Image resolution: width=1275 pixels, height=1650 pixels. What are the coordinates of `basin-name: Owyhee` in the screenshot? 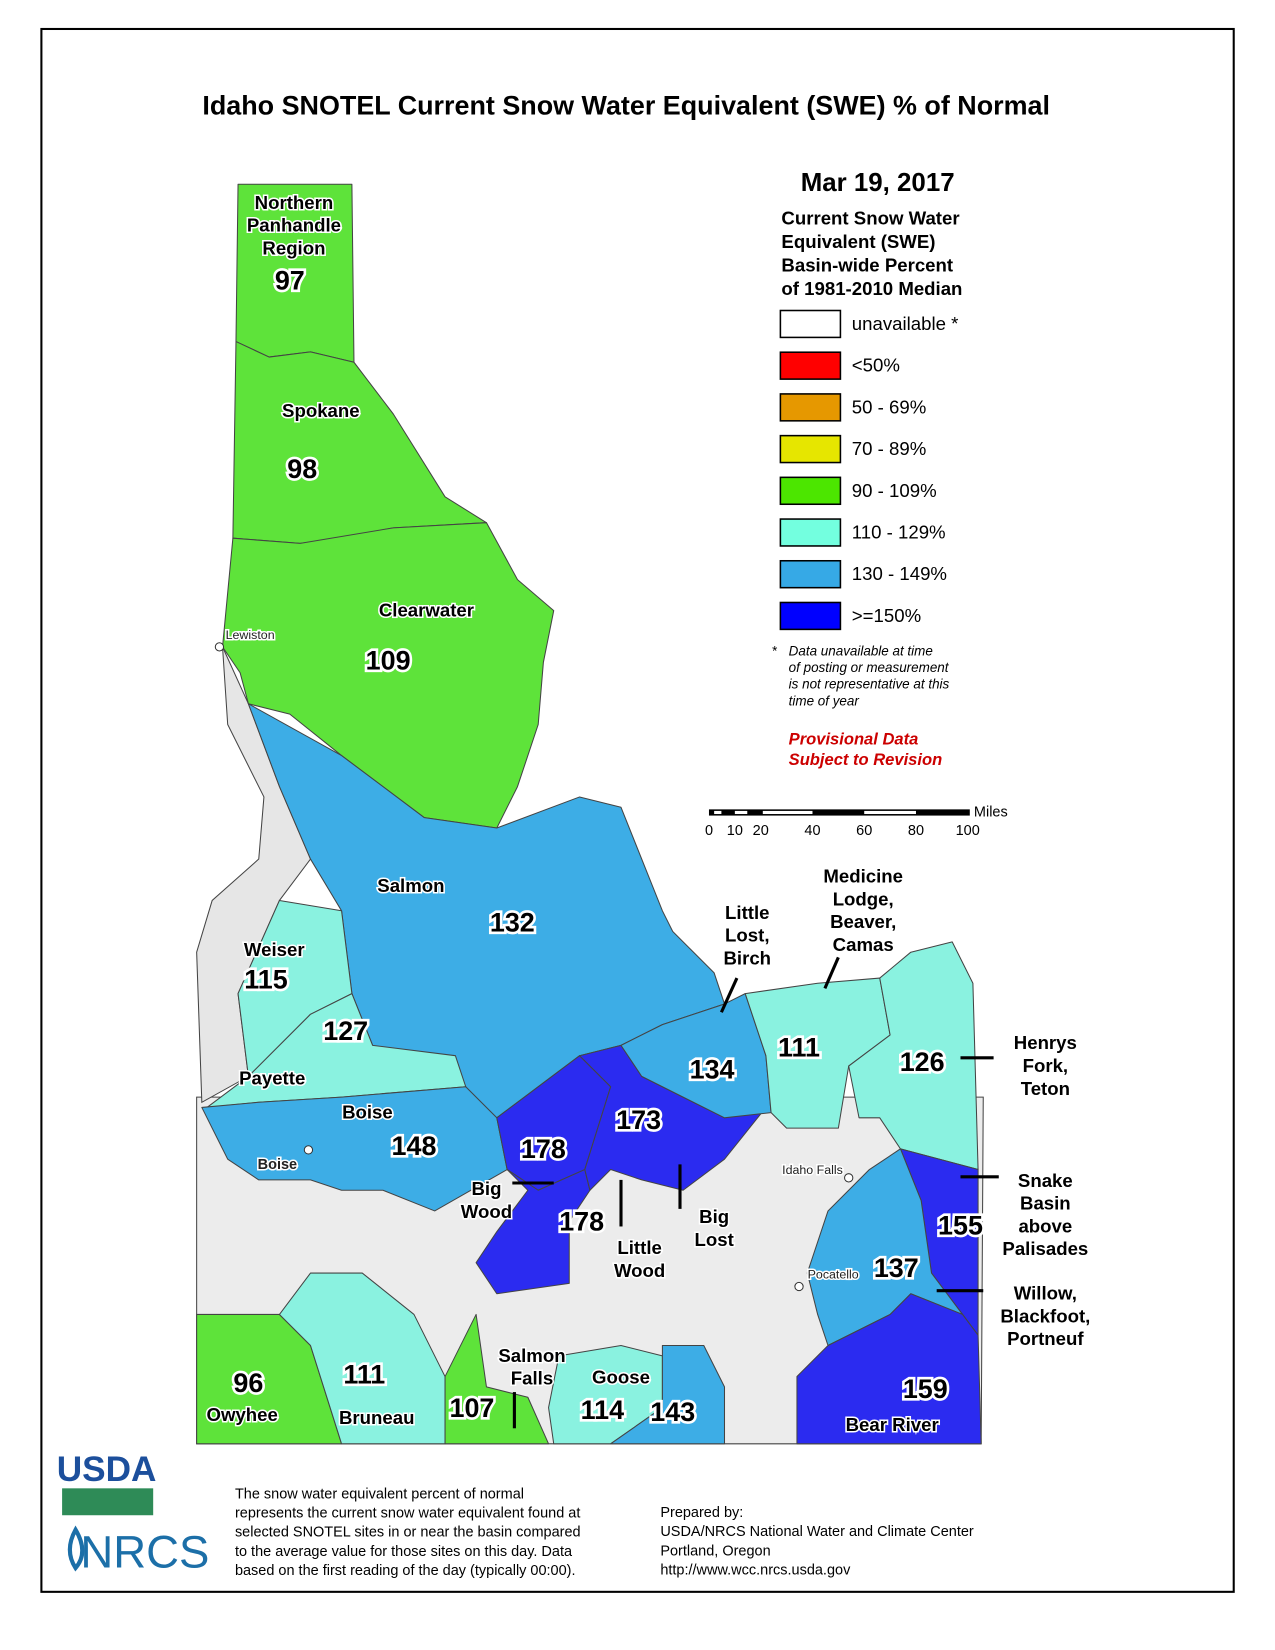 It's located at (242, 1414).